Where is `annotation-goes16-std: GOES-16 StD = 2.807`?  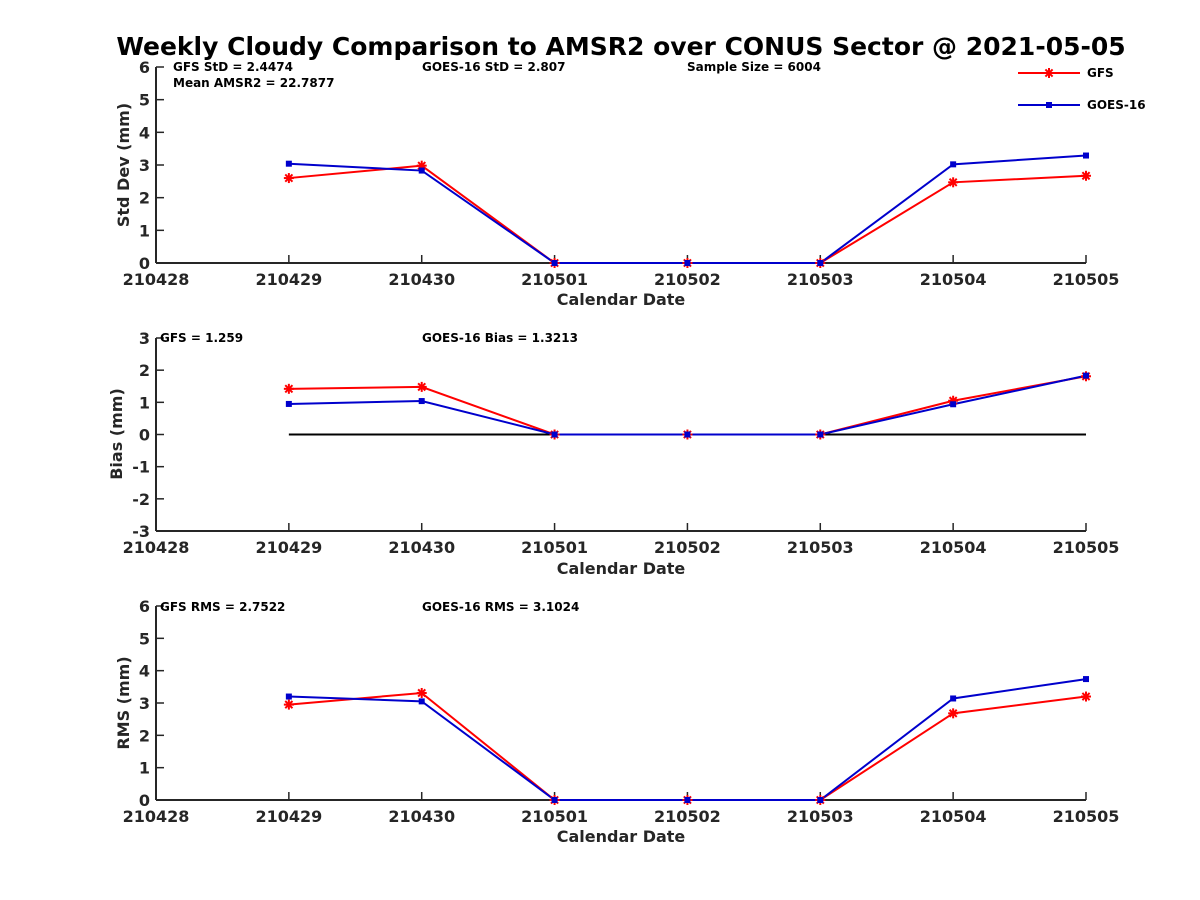 annotation-goes16-std: GOES-16 StD = 2.807 is located at coordinates (493, 67).